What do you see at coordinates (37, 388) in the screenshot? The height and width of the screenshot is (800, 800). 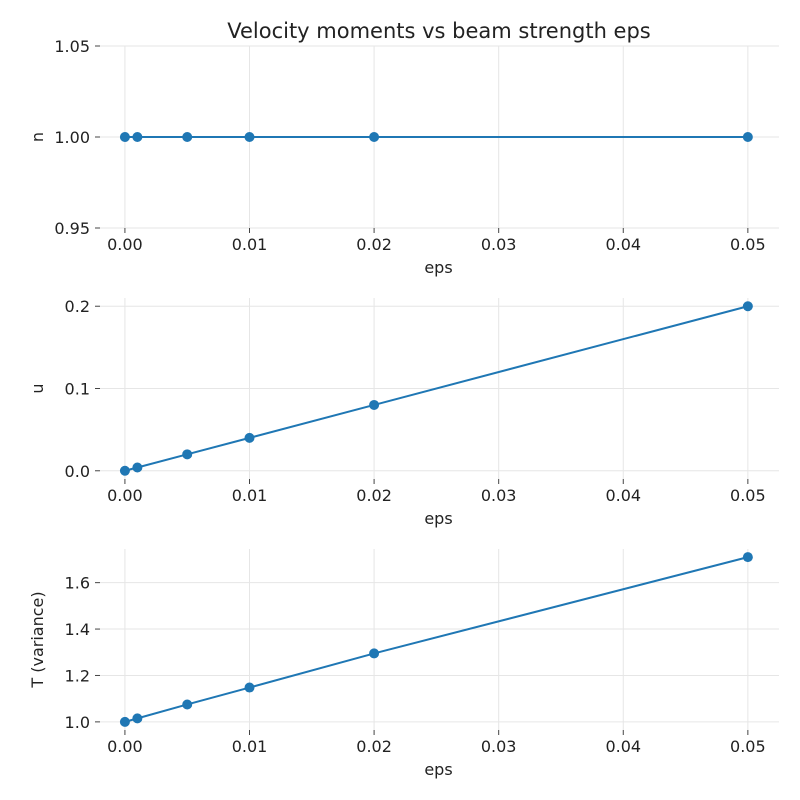 I see `y-axis-label: u` at bounding box center [37, 388].